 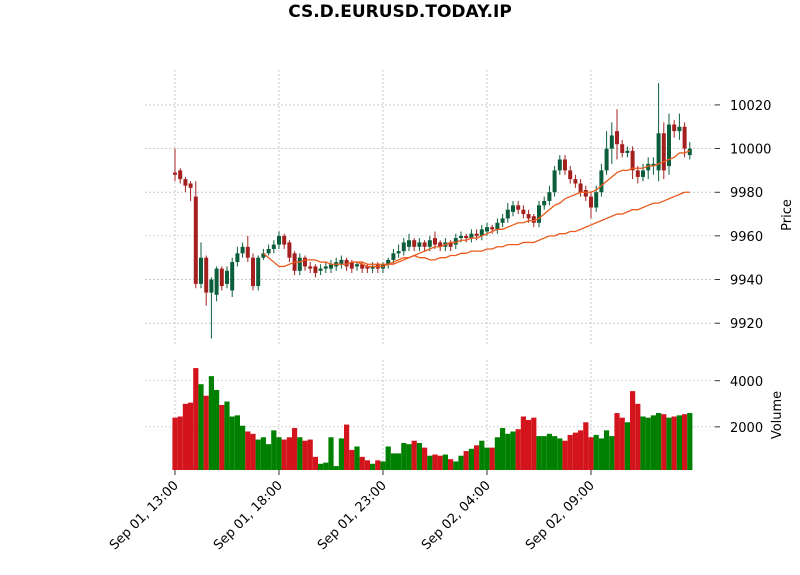 I want to click on y-tick-label: 10020, so click(x=750, y=106).